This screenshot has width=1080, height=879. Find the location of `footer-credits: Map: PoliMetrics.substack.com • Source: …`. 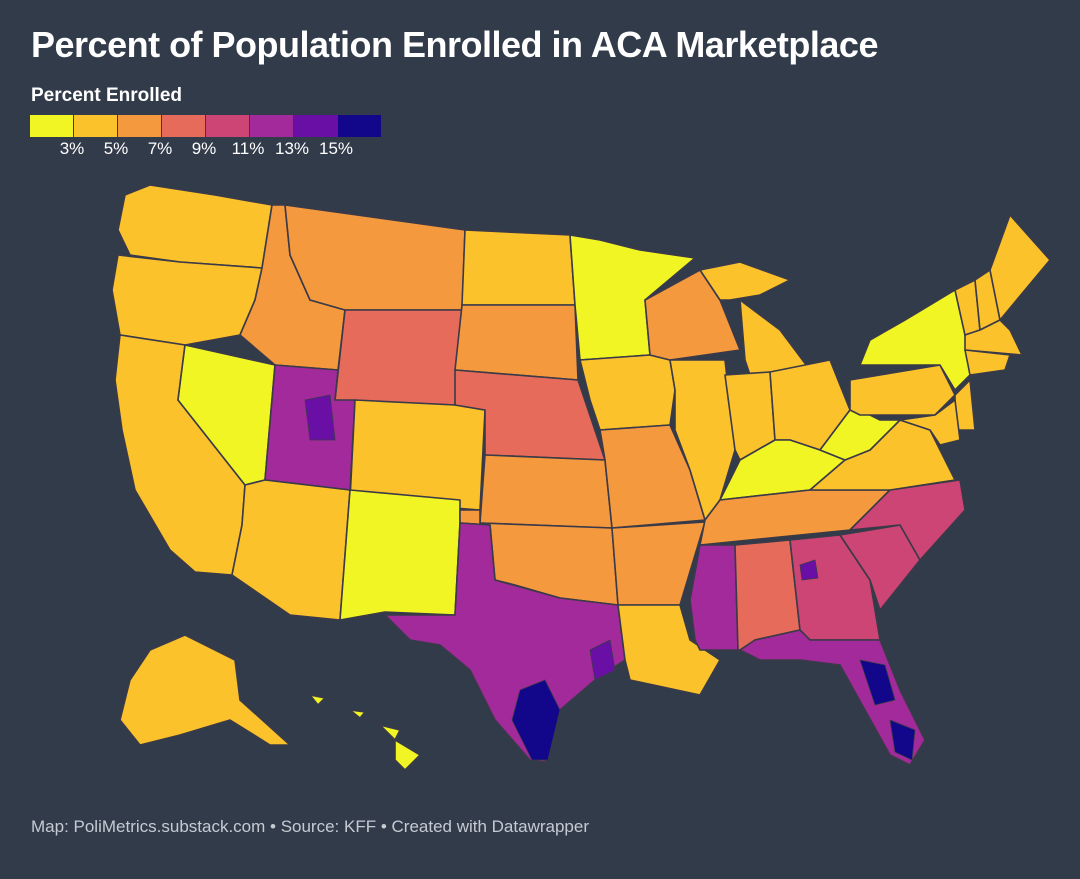

footer-credits: Map: PoliMetrics.substack.com • Source: … is located at coordinates (310, 826).